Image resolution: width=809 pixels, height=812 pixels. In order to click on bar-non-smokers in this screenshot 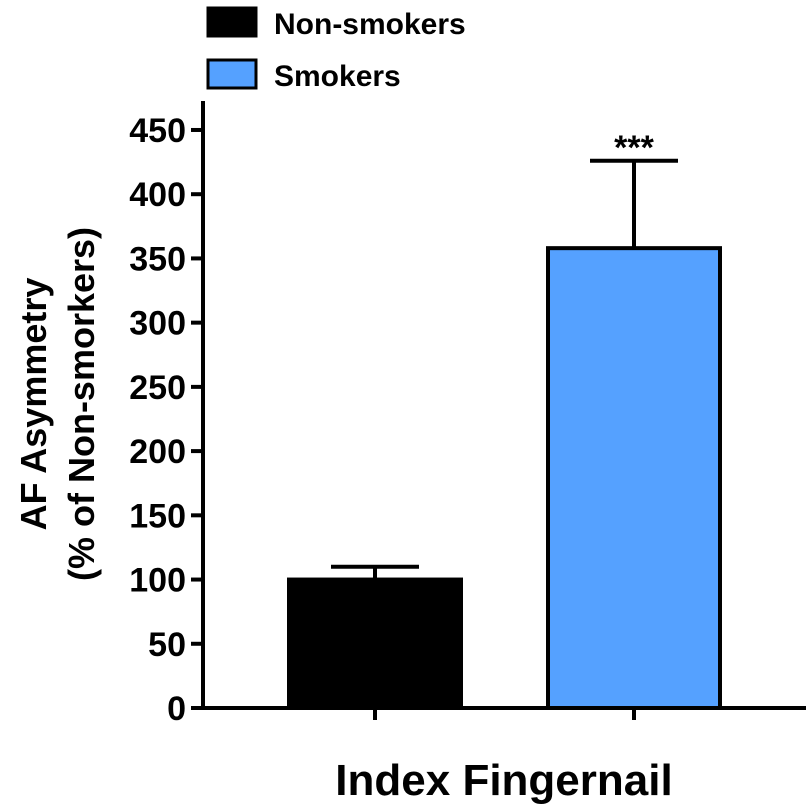, I will do `click(375, 643)`.